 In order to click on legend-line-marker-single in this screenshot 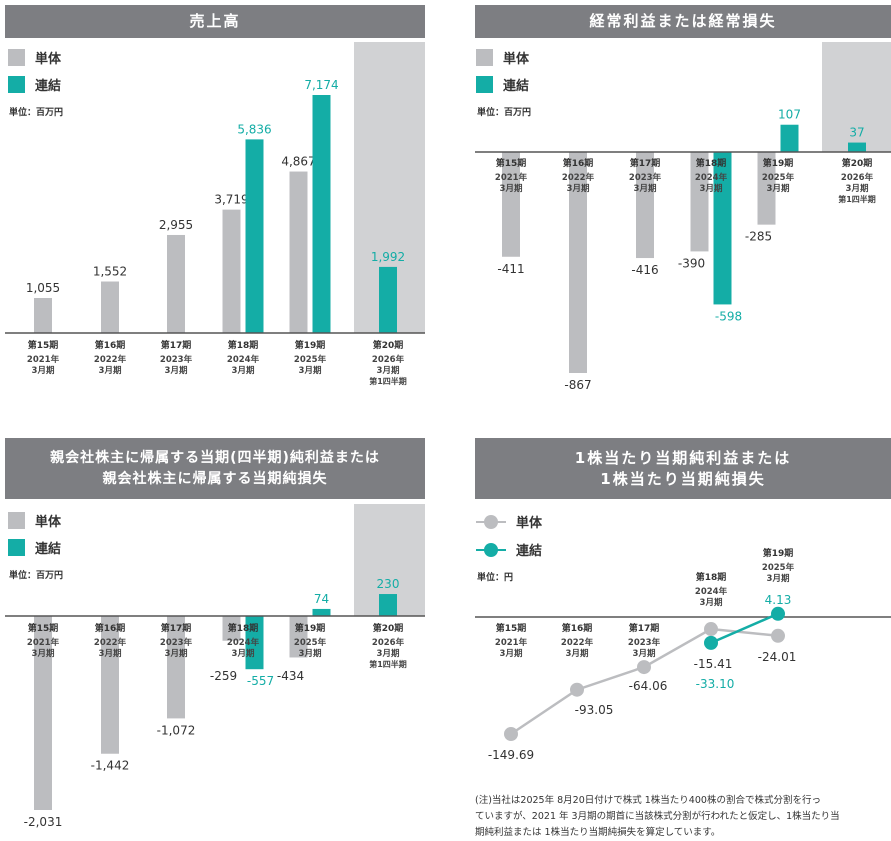, I will do `click(491, 521)`.